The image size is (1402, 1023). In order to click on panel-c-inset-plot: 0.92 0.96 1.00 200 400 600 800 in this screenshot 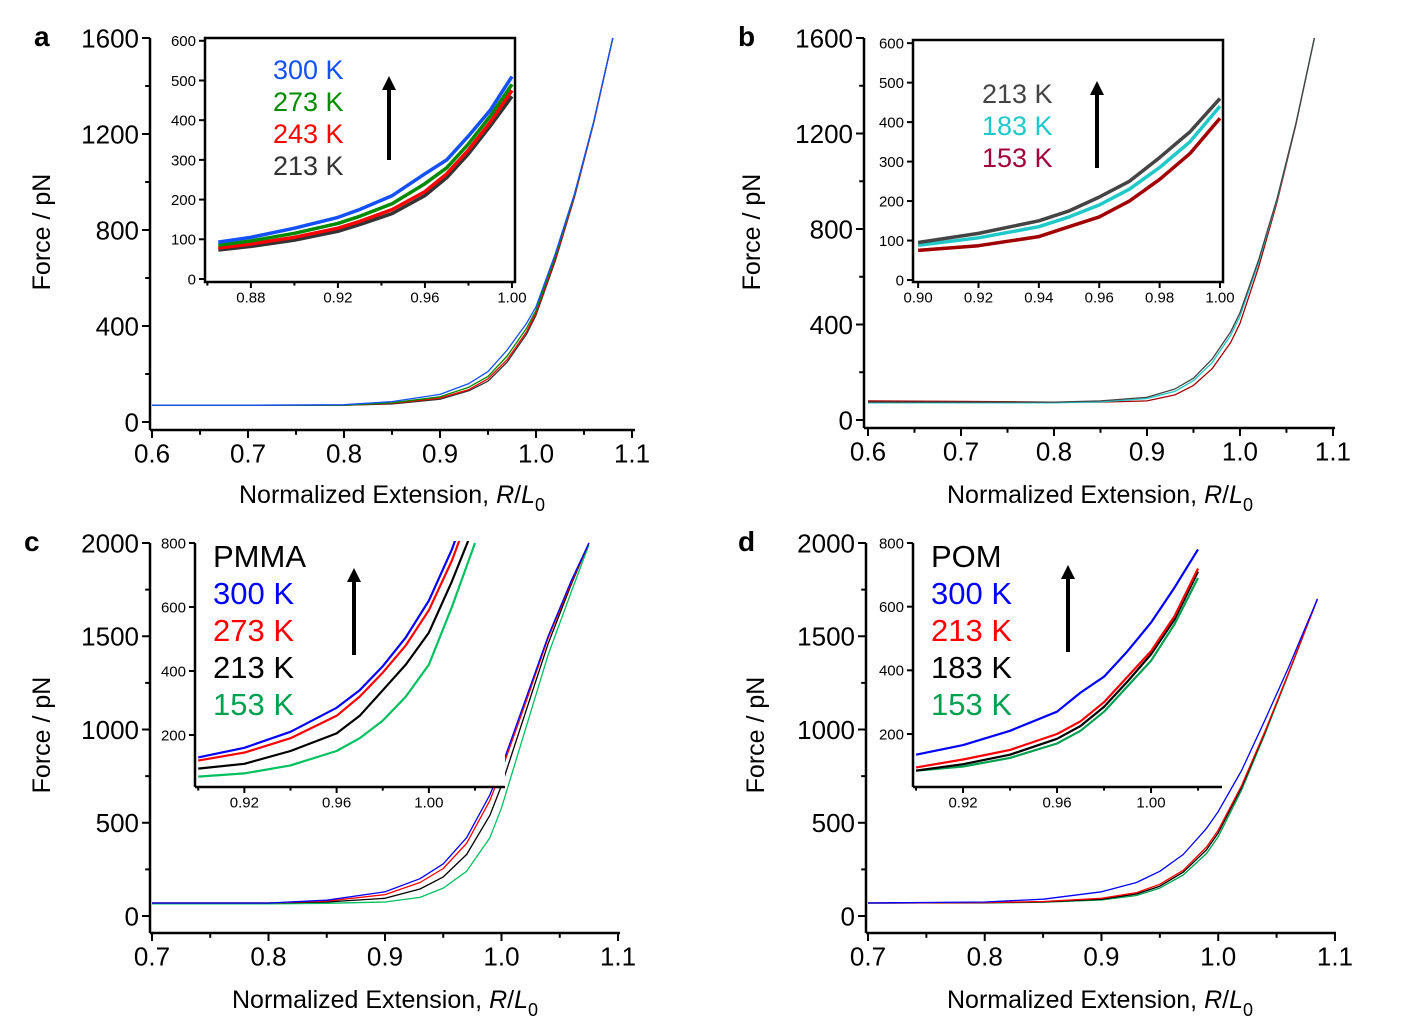, I will do `click(333, 673)`.